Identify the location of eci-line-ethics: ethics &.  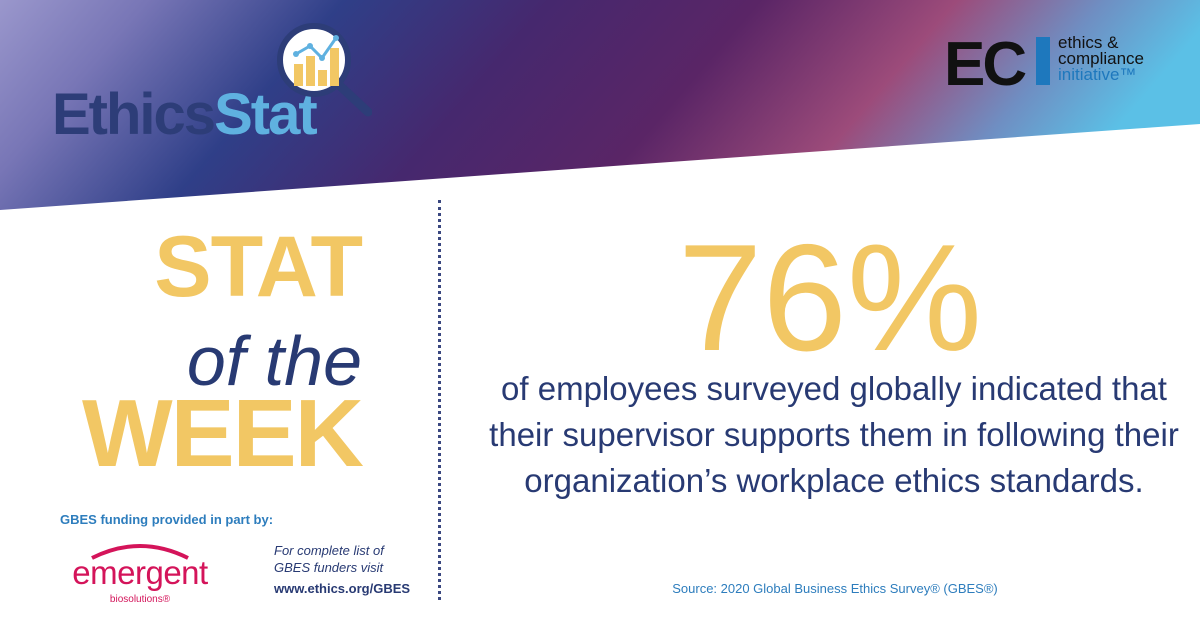
(1088, 42).